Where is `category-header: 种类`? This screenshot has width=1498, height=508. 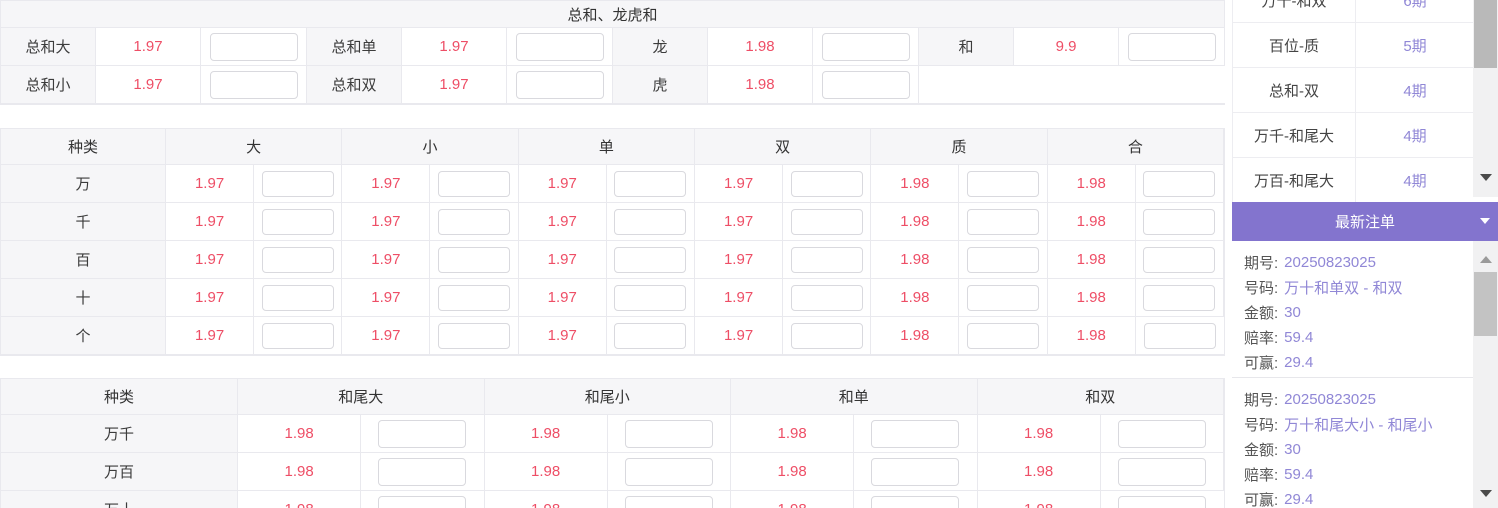
category-header: 种类 is located at coordinates (83, 147).